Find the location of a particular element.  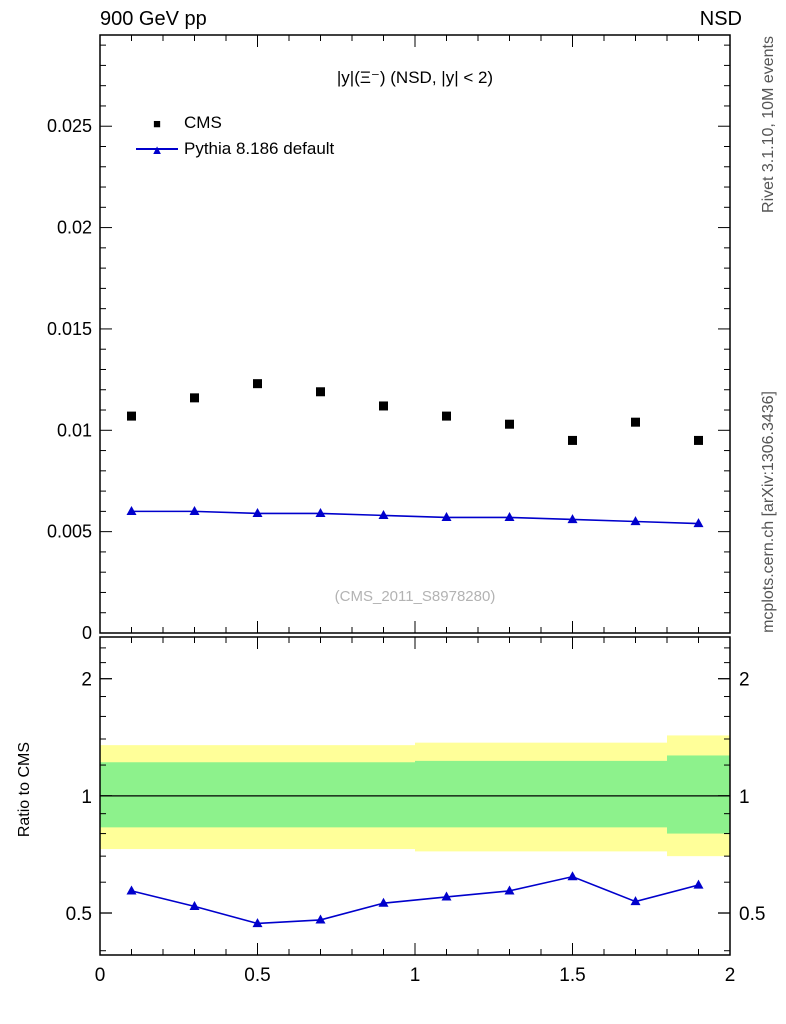

y-tick-label: 0.01 is located at coordinates (74, 430).